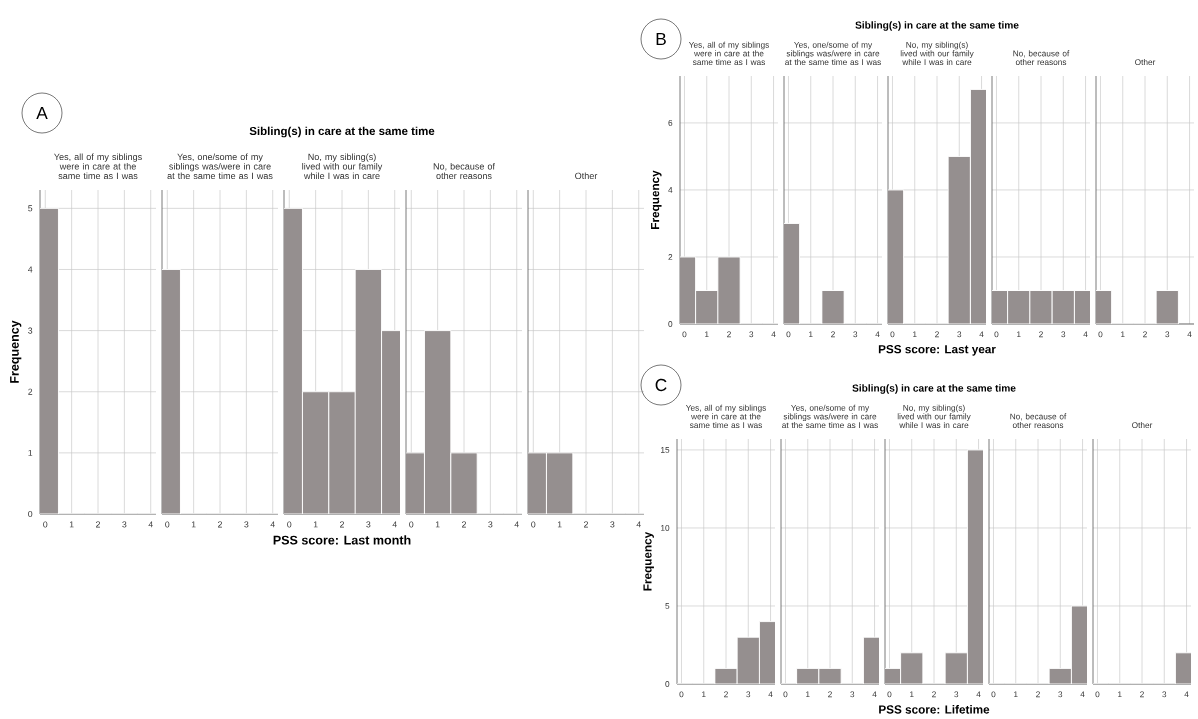 This screenshot has height=719, width=1198. Describe the element at coordinates (665, 450) in the screenshot. I see `y-tick-label: 15` at that location.